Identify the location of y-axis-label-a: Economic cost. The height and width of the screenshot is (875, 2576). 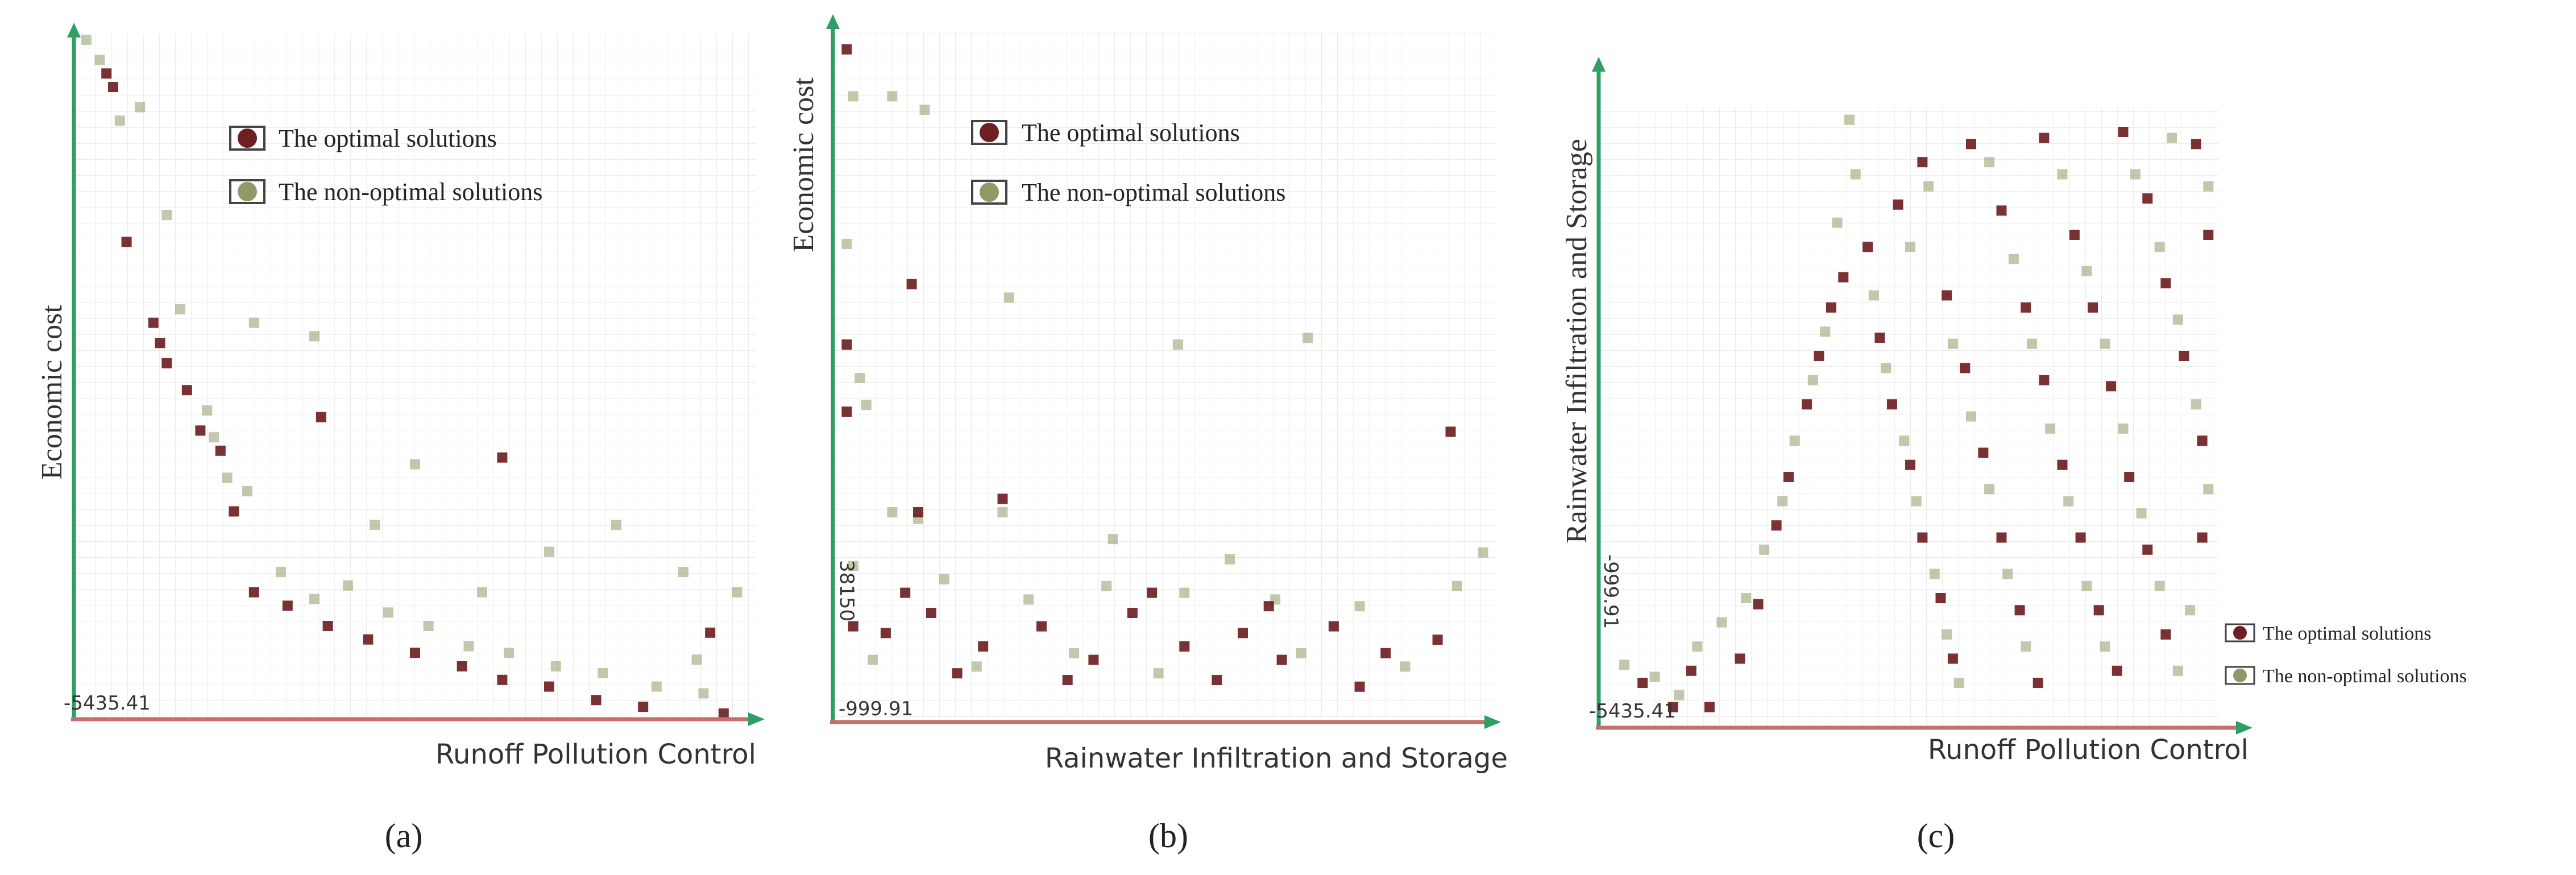
(52, 393).